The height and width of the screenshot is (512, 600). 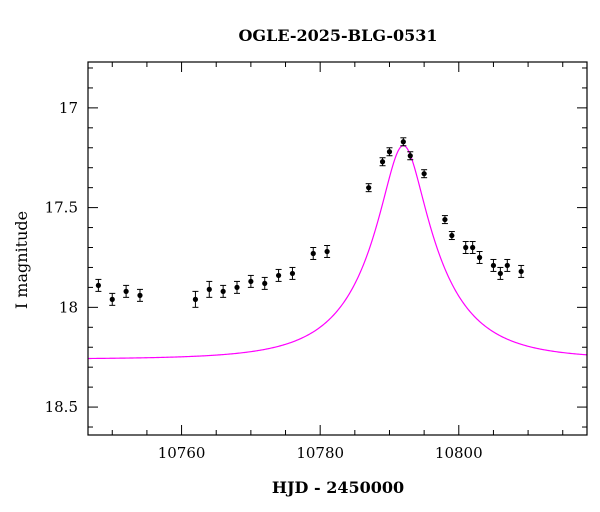 What do you see at coordinates (459, 453) in the screenshot?
I see `x-tick-label: 10800` at bounding box center [459, 453].